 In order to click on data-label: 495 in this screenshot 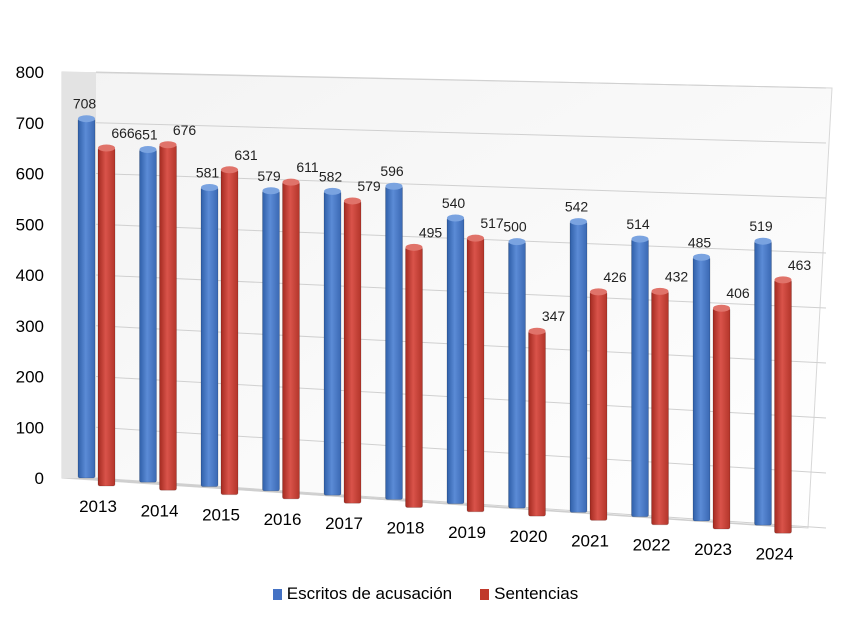, I will do `click(431, 232)`.